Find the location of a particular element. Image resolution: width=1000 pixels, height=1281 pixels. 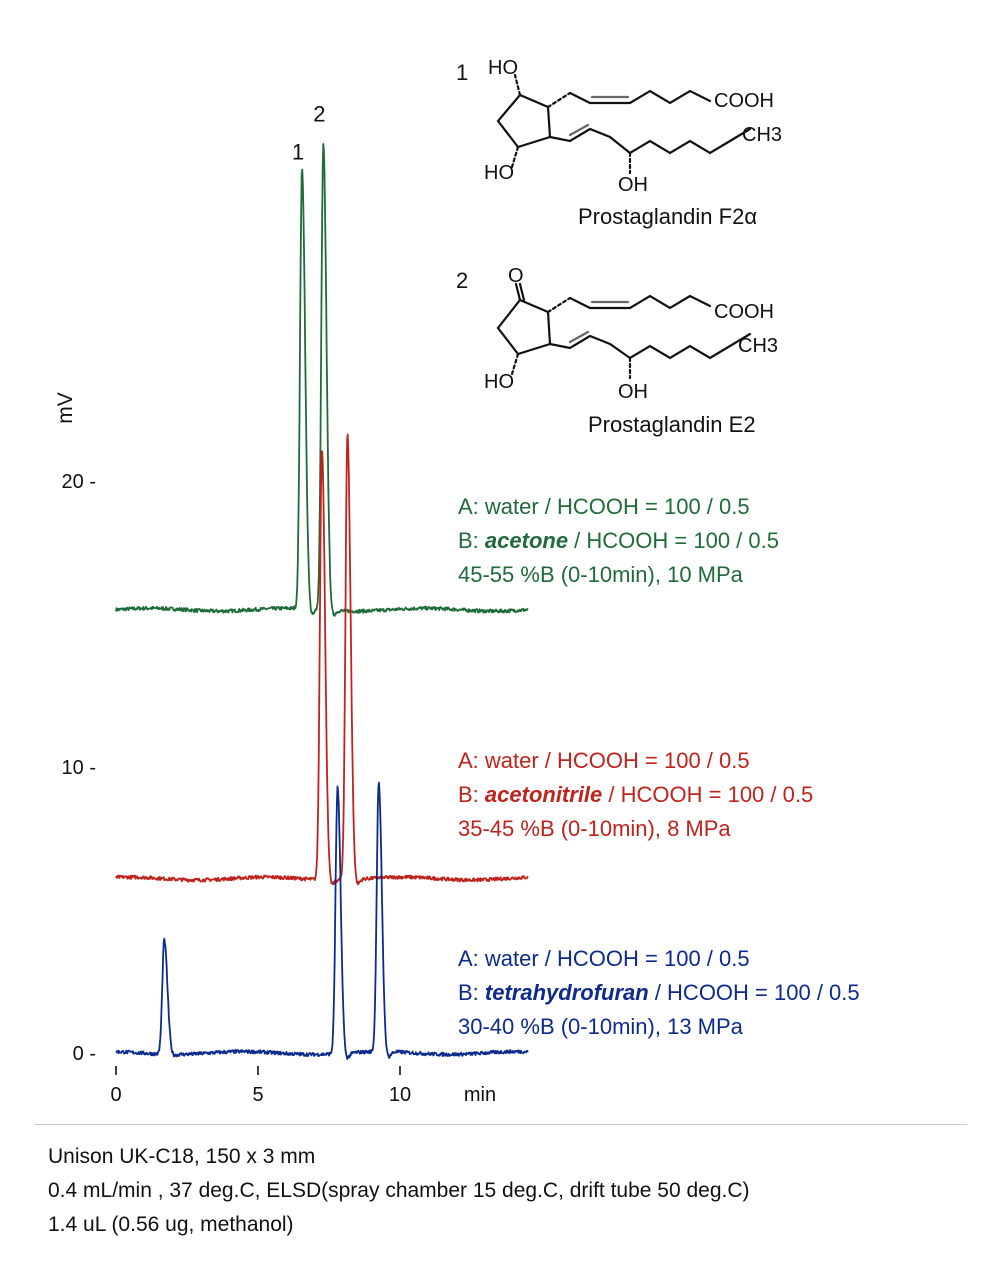

footer-column: Unison UK-C18, 150 x 3 mm is located at coordinates (182, 1156).